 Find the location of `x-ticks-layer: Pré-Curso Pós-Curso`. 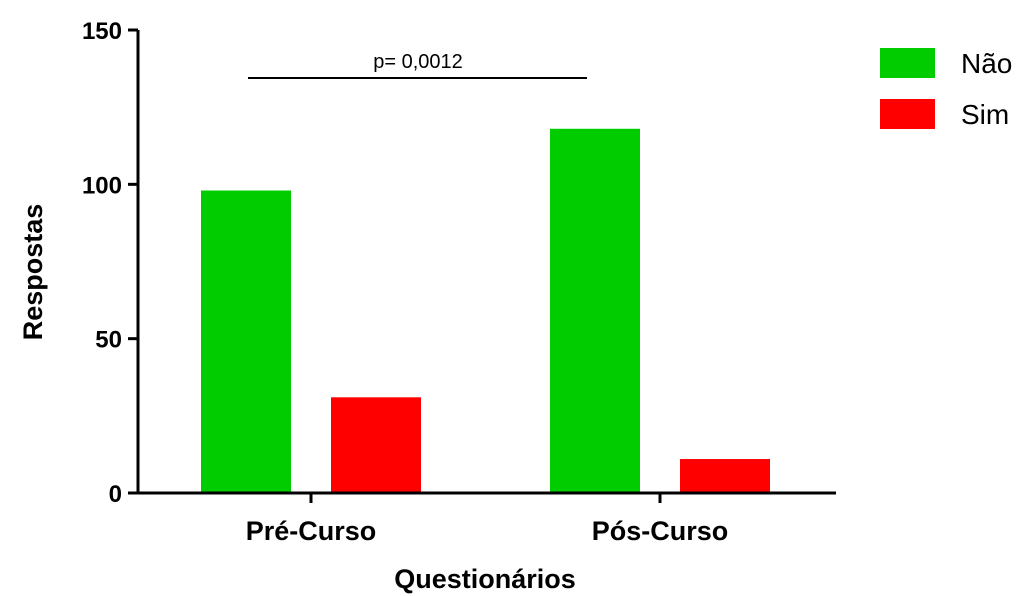

x-ticks-layer: Pré-Curso Pós-Curso is located at coordinates (487, 519).